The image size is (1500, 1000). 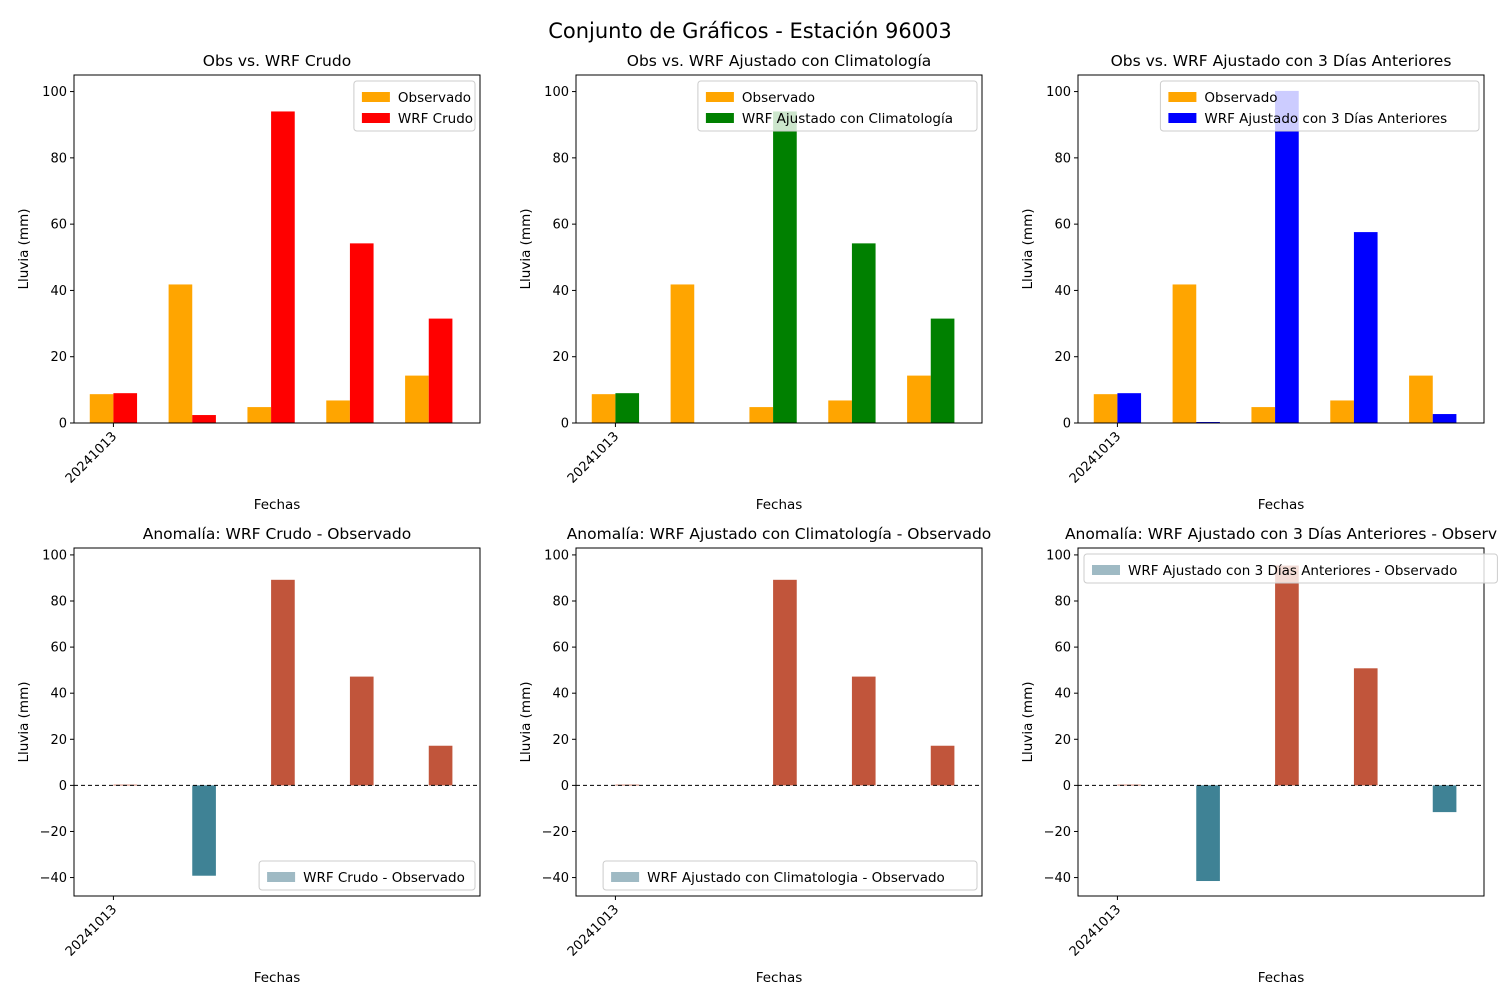 What do you see at coordinates (434, 98) in the screenshot?
I see `legend-label: Observado` at bounding box center [434, 98].